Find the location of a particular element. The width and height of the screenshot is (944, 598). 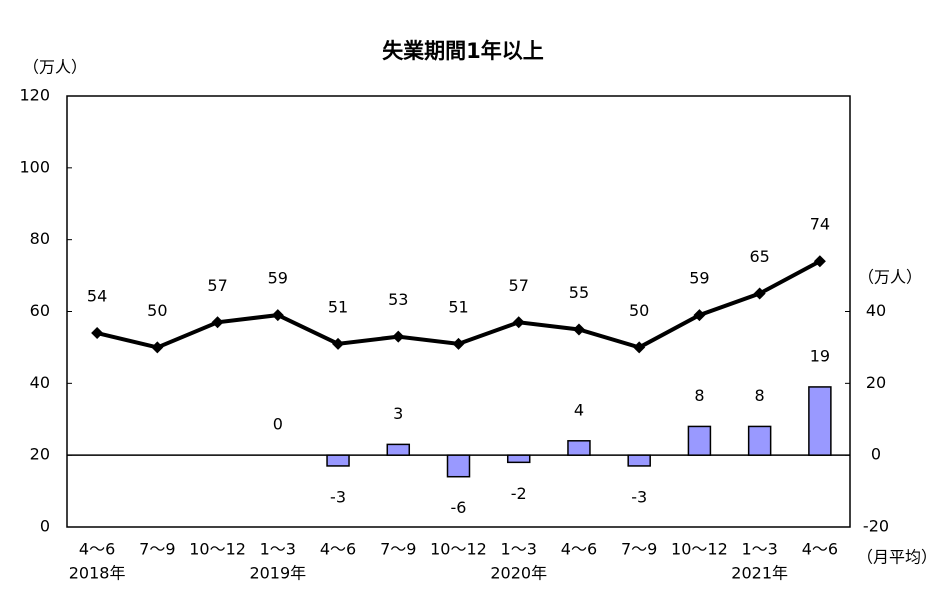

bar-label: -6 is located at coordinates (459, 507).